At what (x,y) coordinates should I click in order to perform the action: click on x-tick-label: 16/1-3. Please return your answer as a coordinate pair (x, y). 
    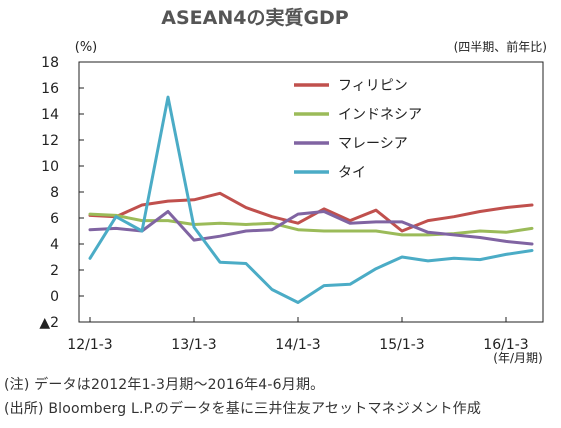
    Looking at the image, I should click on (505, 345).